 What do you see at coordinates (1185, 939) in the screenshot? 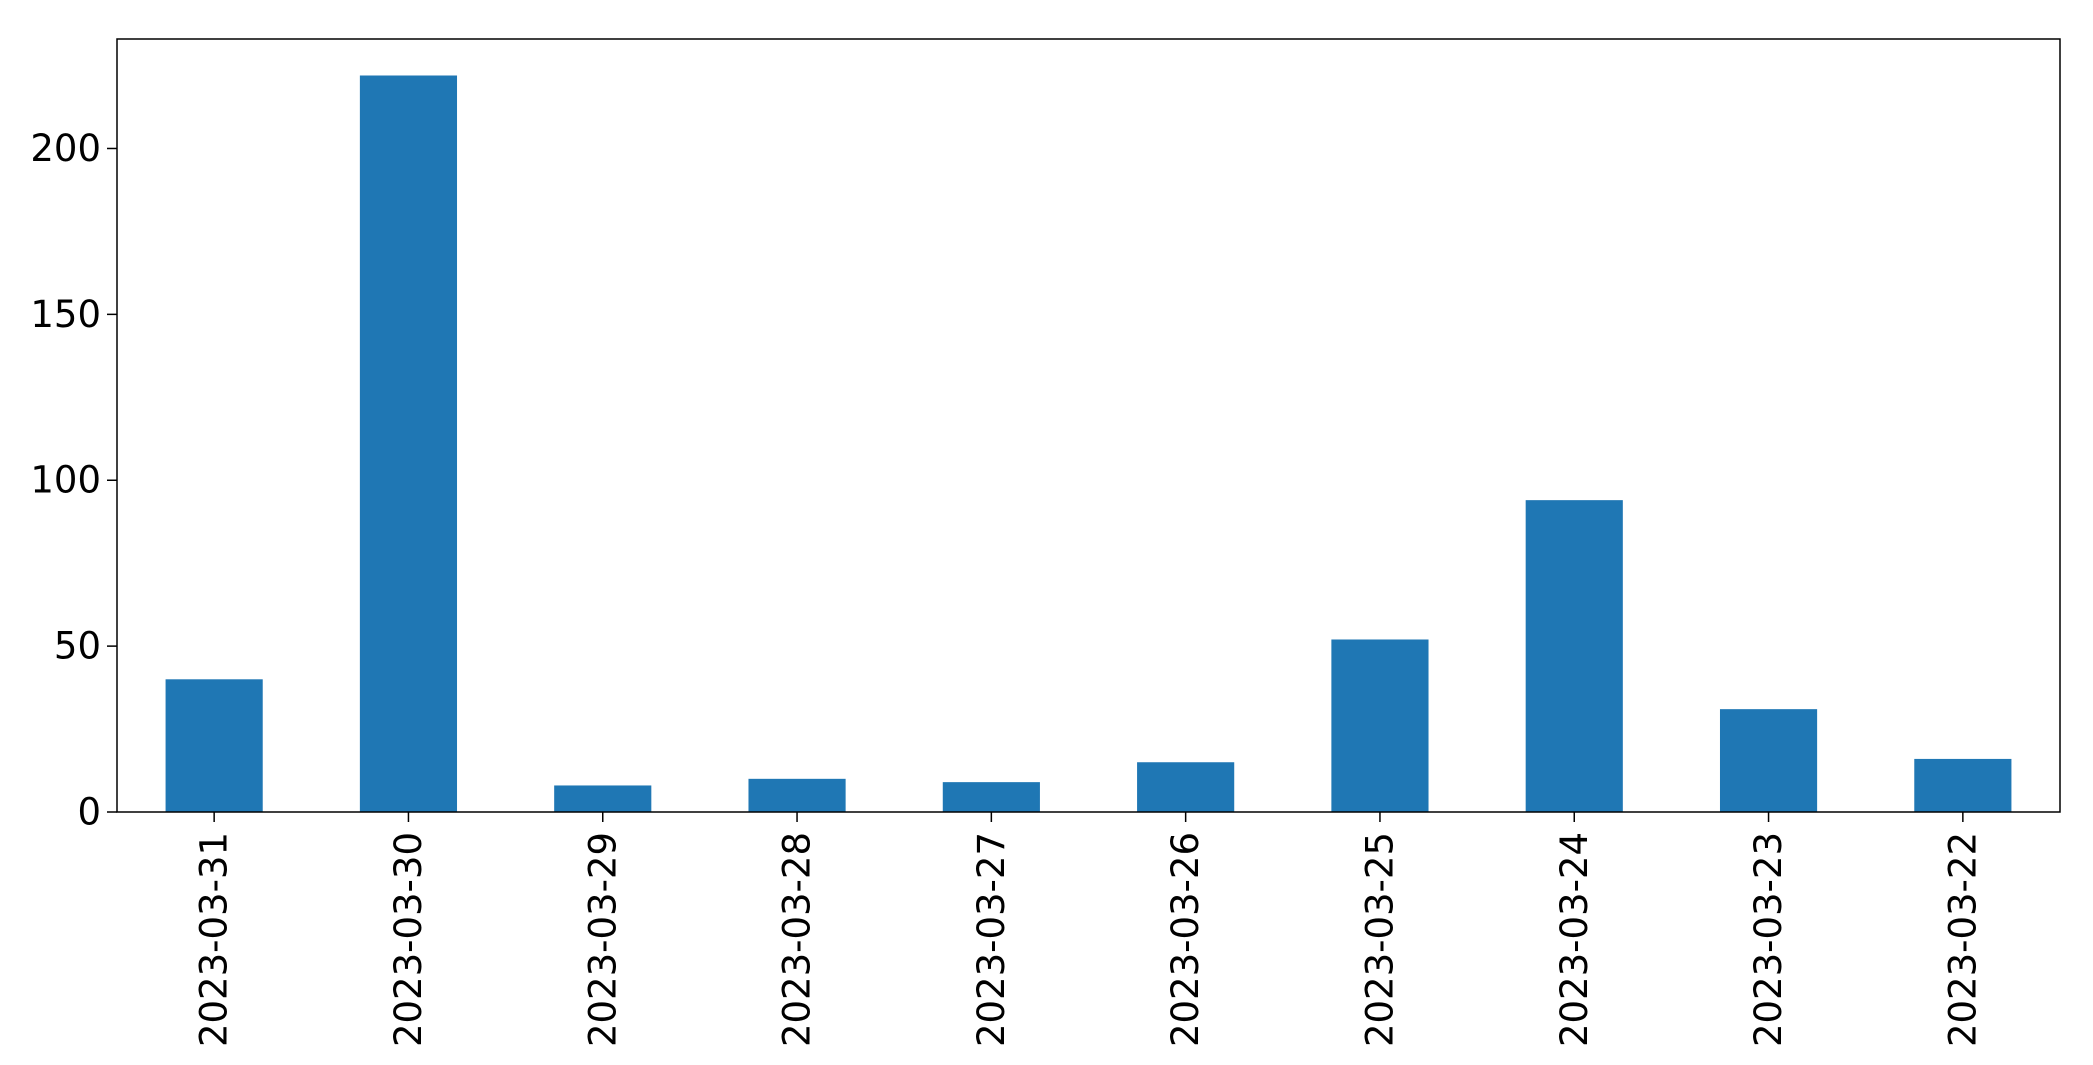
I see `x-tick-label: 2023-03-26` at bounding box center [1185, 939].